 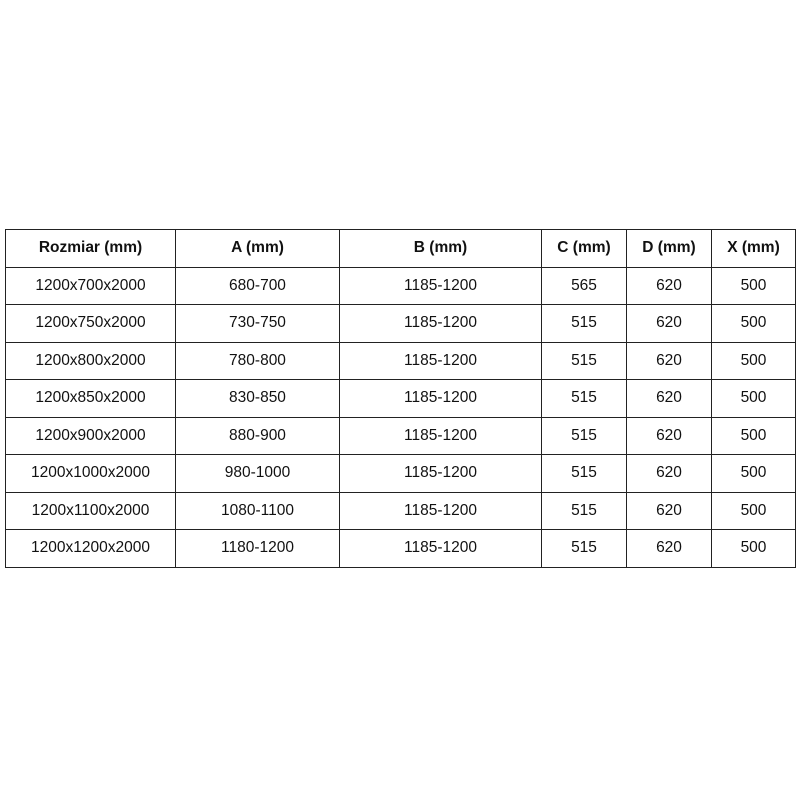 I want to click on table-cell: 1200x850x2000, so click(x=90, y=398).